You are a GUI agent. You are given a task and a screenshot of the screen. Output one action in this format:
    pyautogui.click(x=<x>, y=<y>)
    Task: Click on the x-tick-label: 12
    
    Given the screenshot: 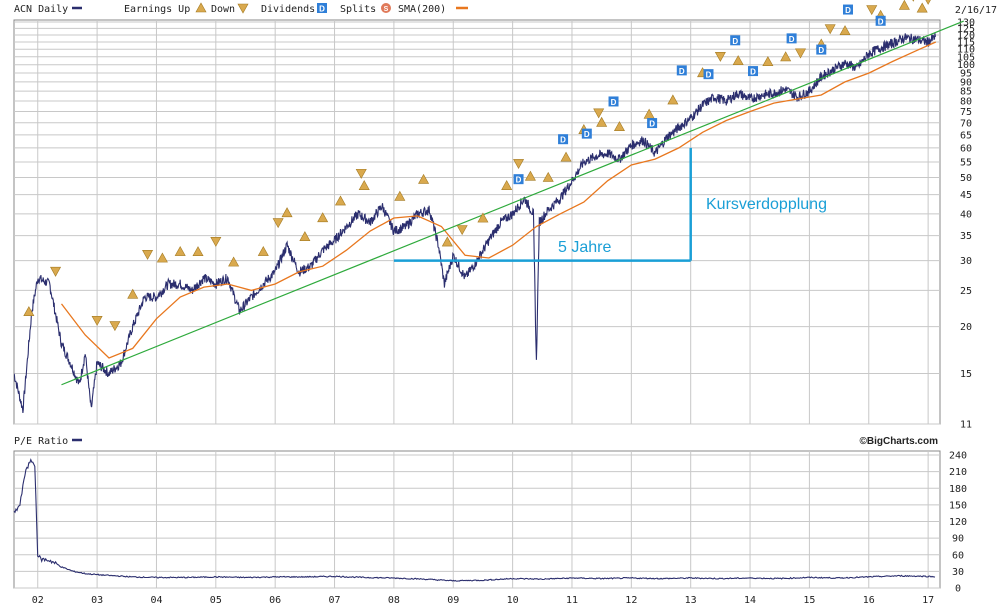 What is the action you would take?
    pyautogui.click(x=631, y=600)
    